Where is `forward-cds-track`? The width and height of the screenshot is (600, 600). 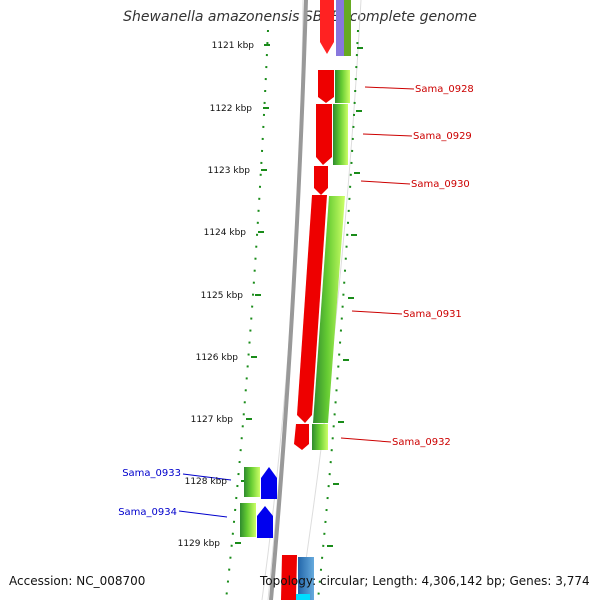
forward-cds-track is located at coordinates (307, 335).